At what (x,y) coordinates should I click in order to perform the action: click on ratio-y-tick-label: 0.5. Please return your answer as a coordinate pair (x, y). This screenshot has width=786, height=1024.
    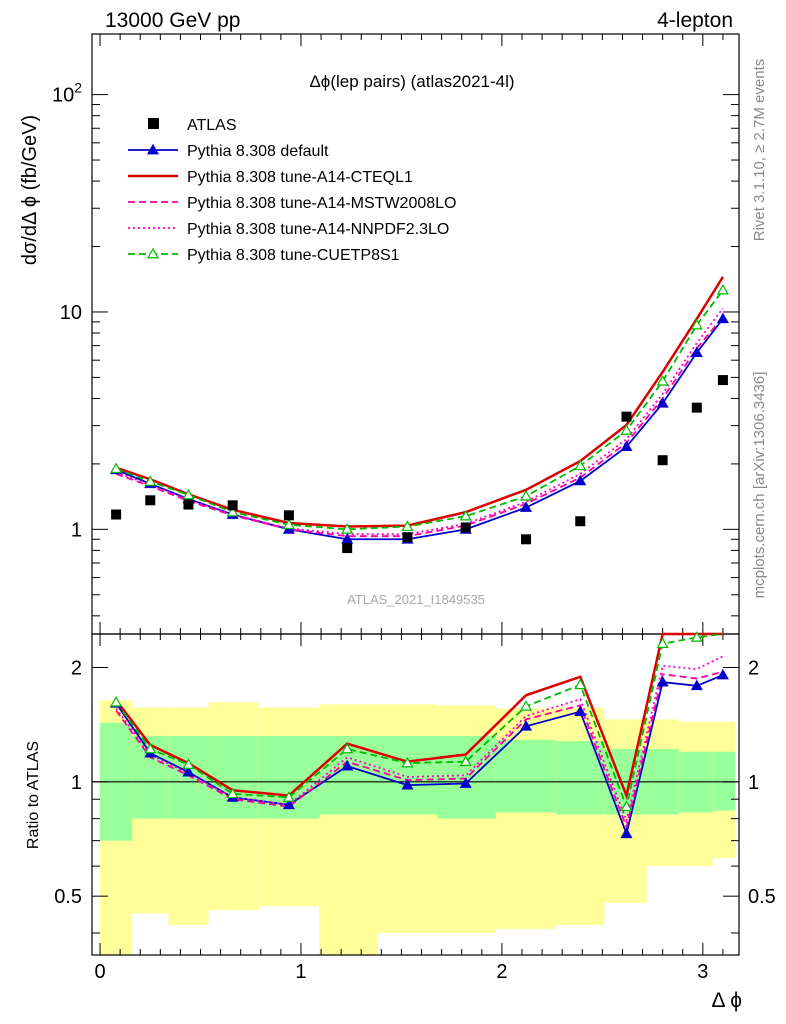
    Looking at the image, I should click on (68, 897).